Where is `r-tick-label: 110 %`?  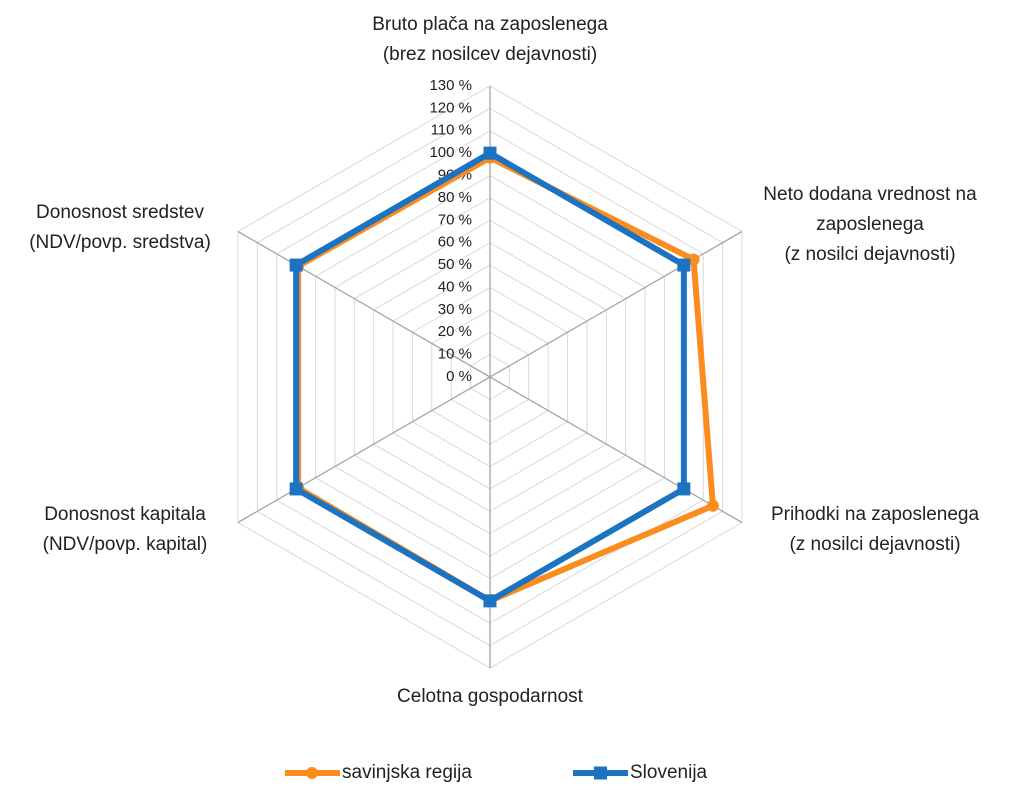 r-tick-label: 110 % is located at coordinates (451, 130).